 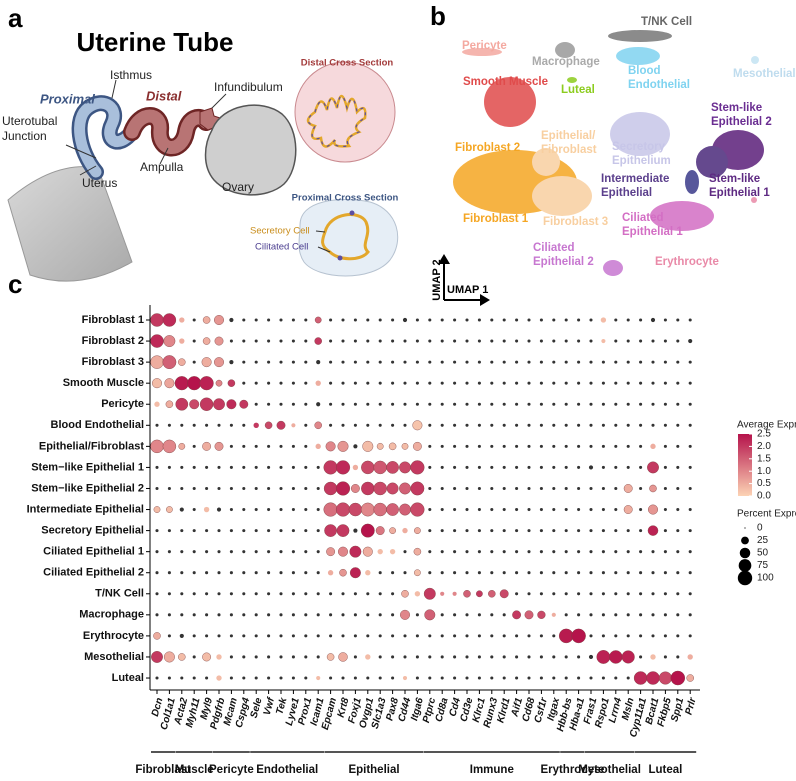 I want to click on proximal-tube-fill, so click(x=106, y=137).